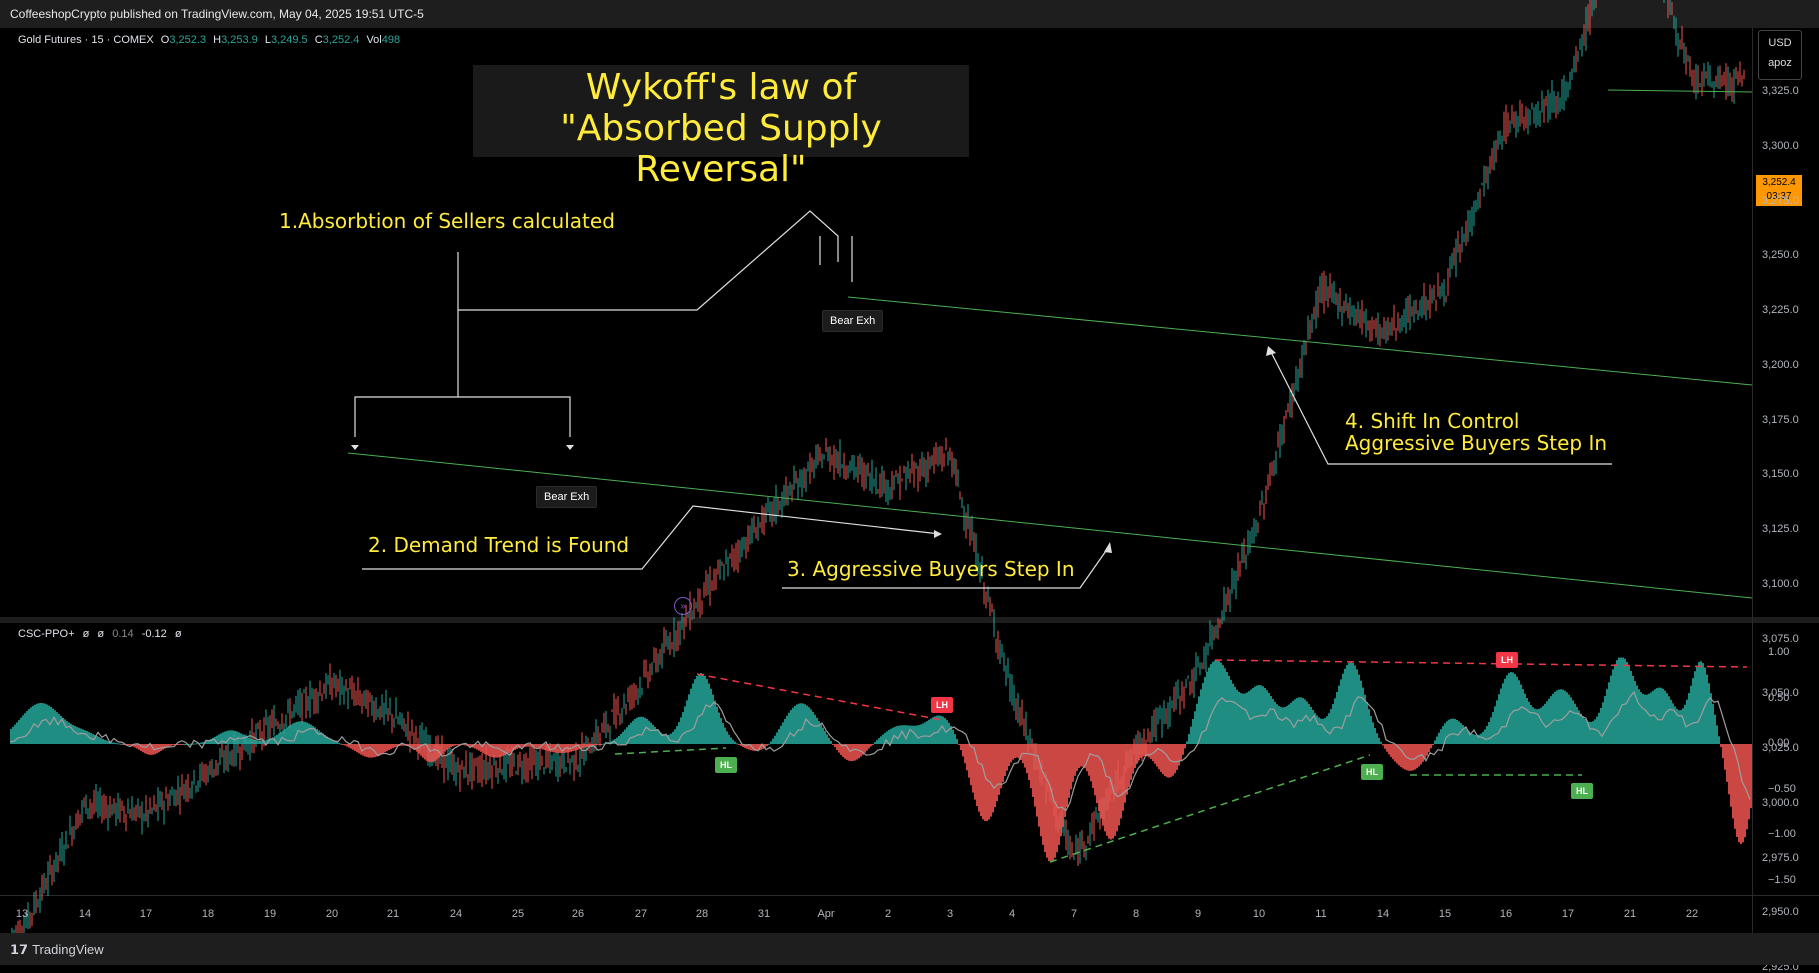 The image size is (1819, 973). What do you see at coordinates (146, 914) in the screenshot?
I see `time-axis-label: 17` at bounding box center [146, 914].